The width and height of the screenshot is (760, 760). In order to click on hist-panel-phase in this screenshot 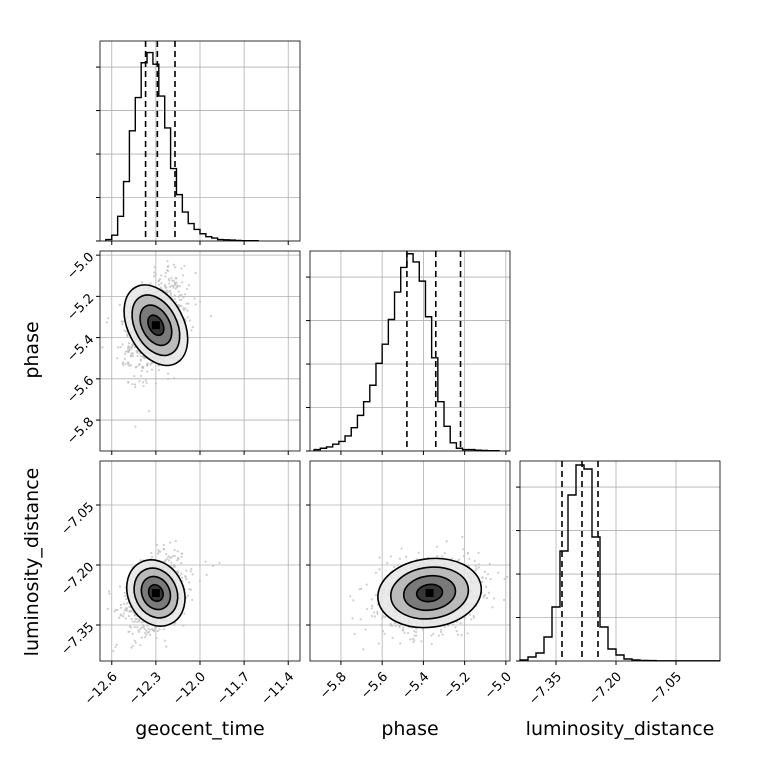, I will do `click(408, 352)`.